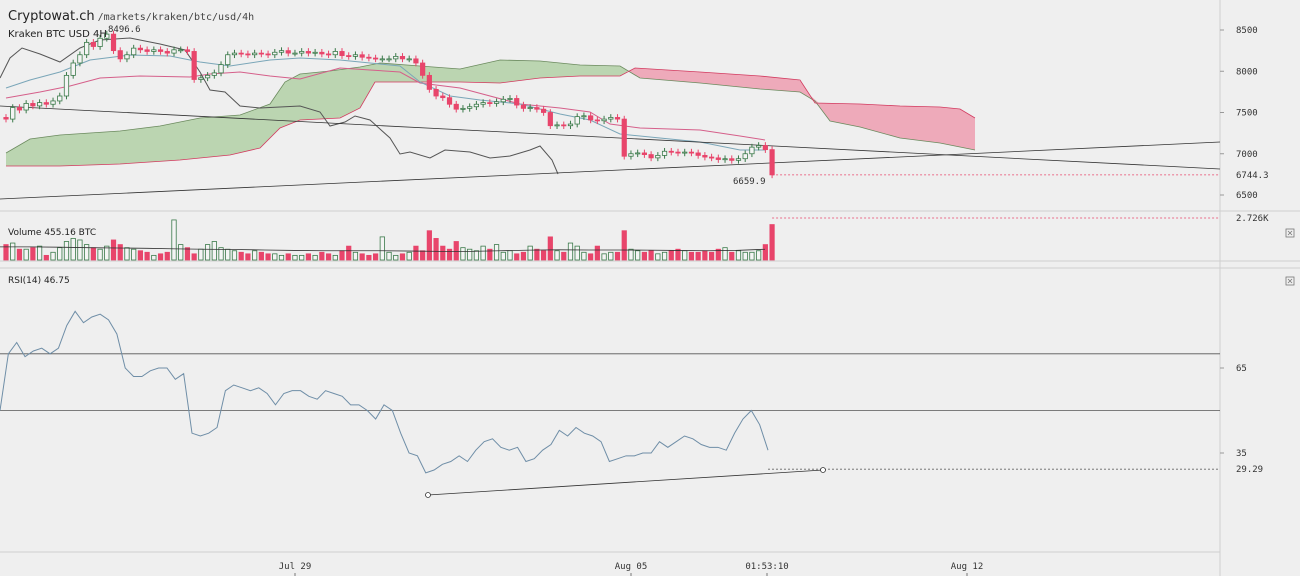 The image size is (1300, 576). Describe the element at coordinates (610, 170) in the screenshot. I see `support-trendline` at that location.